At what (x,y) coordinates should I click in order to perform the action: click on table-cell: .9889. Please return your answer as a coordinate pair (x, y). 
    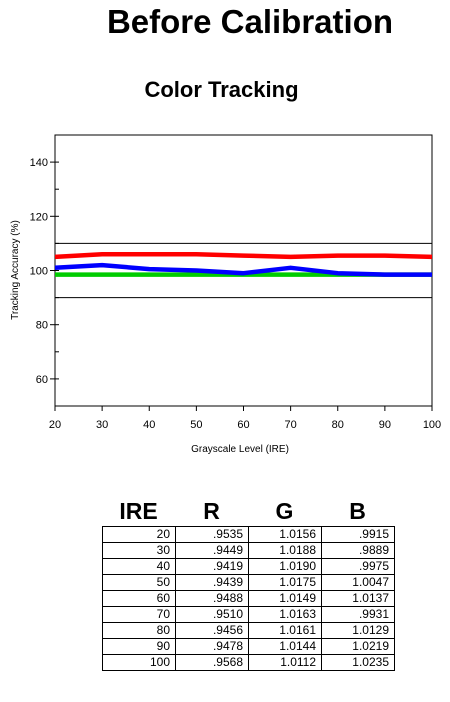
    Looking at the image, I should click on (358, 550).